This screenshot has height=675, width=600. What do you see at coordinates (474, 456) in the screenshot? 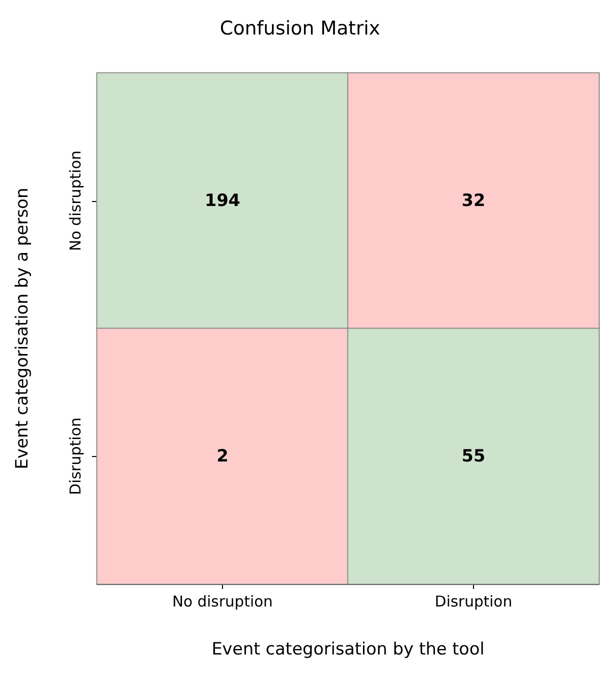
I see `data-label: 55` at bounding box center [474, 456].